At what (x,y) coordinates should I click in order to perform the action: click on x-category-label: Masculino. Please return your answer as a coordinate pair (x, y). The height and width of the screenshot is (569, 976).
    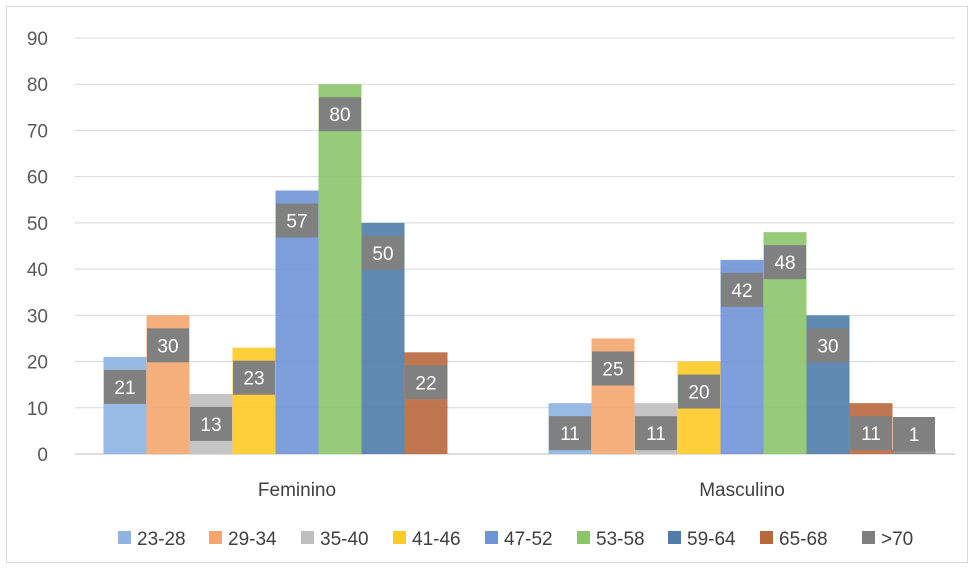
    Looking at the image, I should click on (742, 490).